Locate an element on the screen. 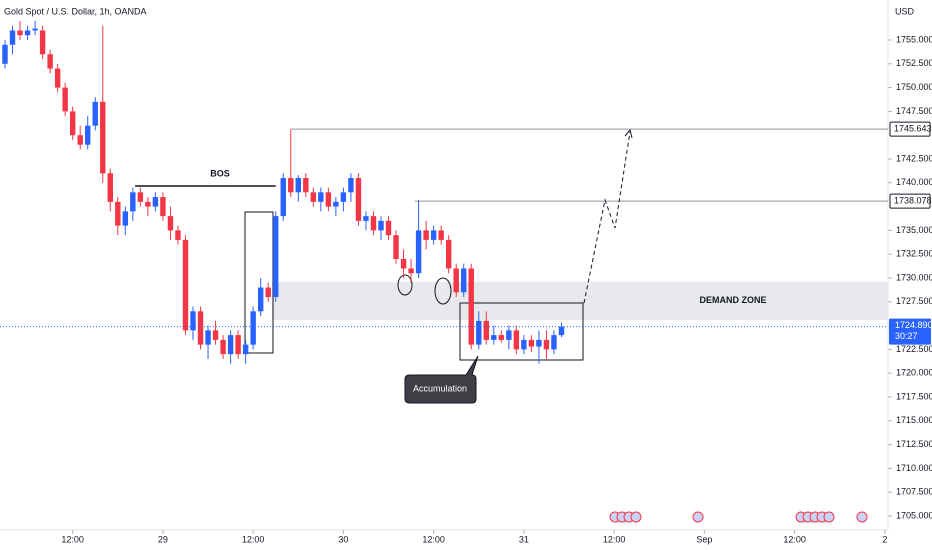 This screenshot has height=550, width=932. accumulation-box is located at coordinates (521, 331).